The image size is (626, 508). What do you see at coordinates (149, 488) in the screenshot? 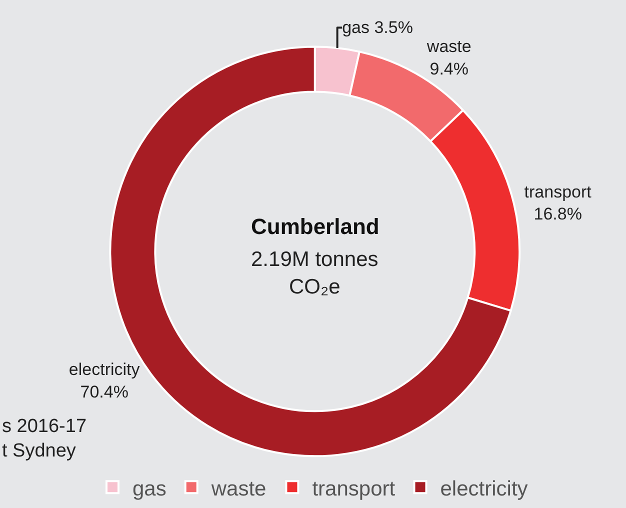
I see `legend-label: gas` at bounding box center [149, 488].